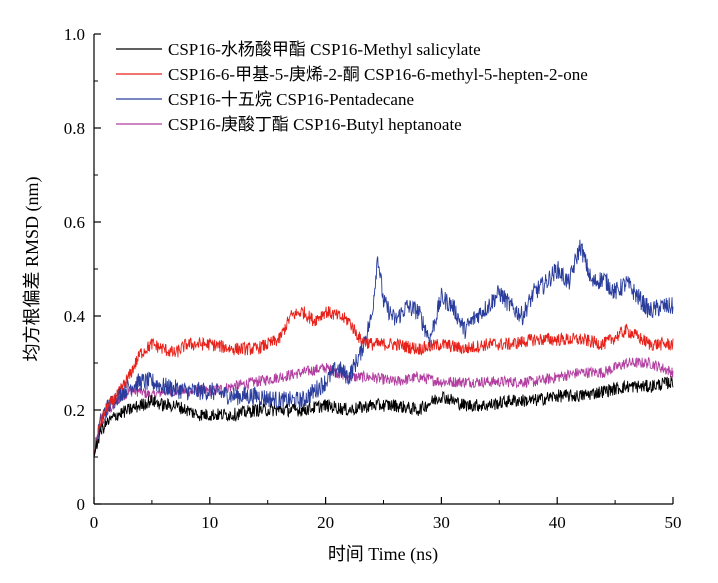 Image resolution: width=718 pixels, height=583 pixels. Describe the element at coordinates (94, 522) in the screenshot. I see `x-tick-label: 0` at that location.